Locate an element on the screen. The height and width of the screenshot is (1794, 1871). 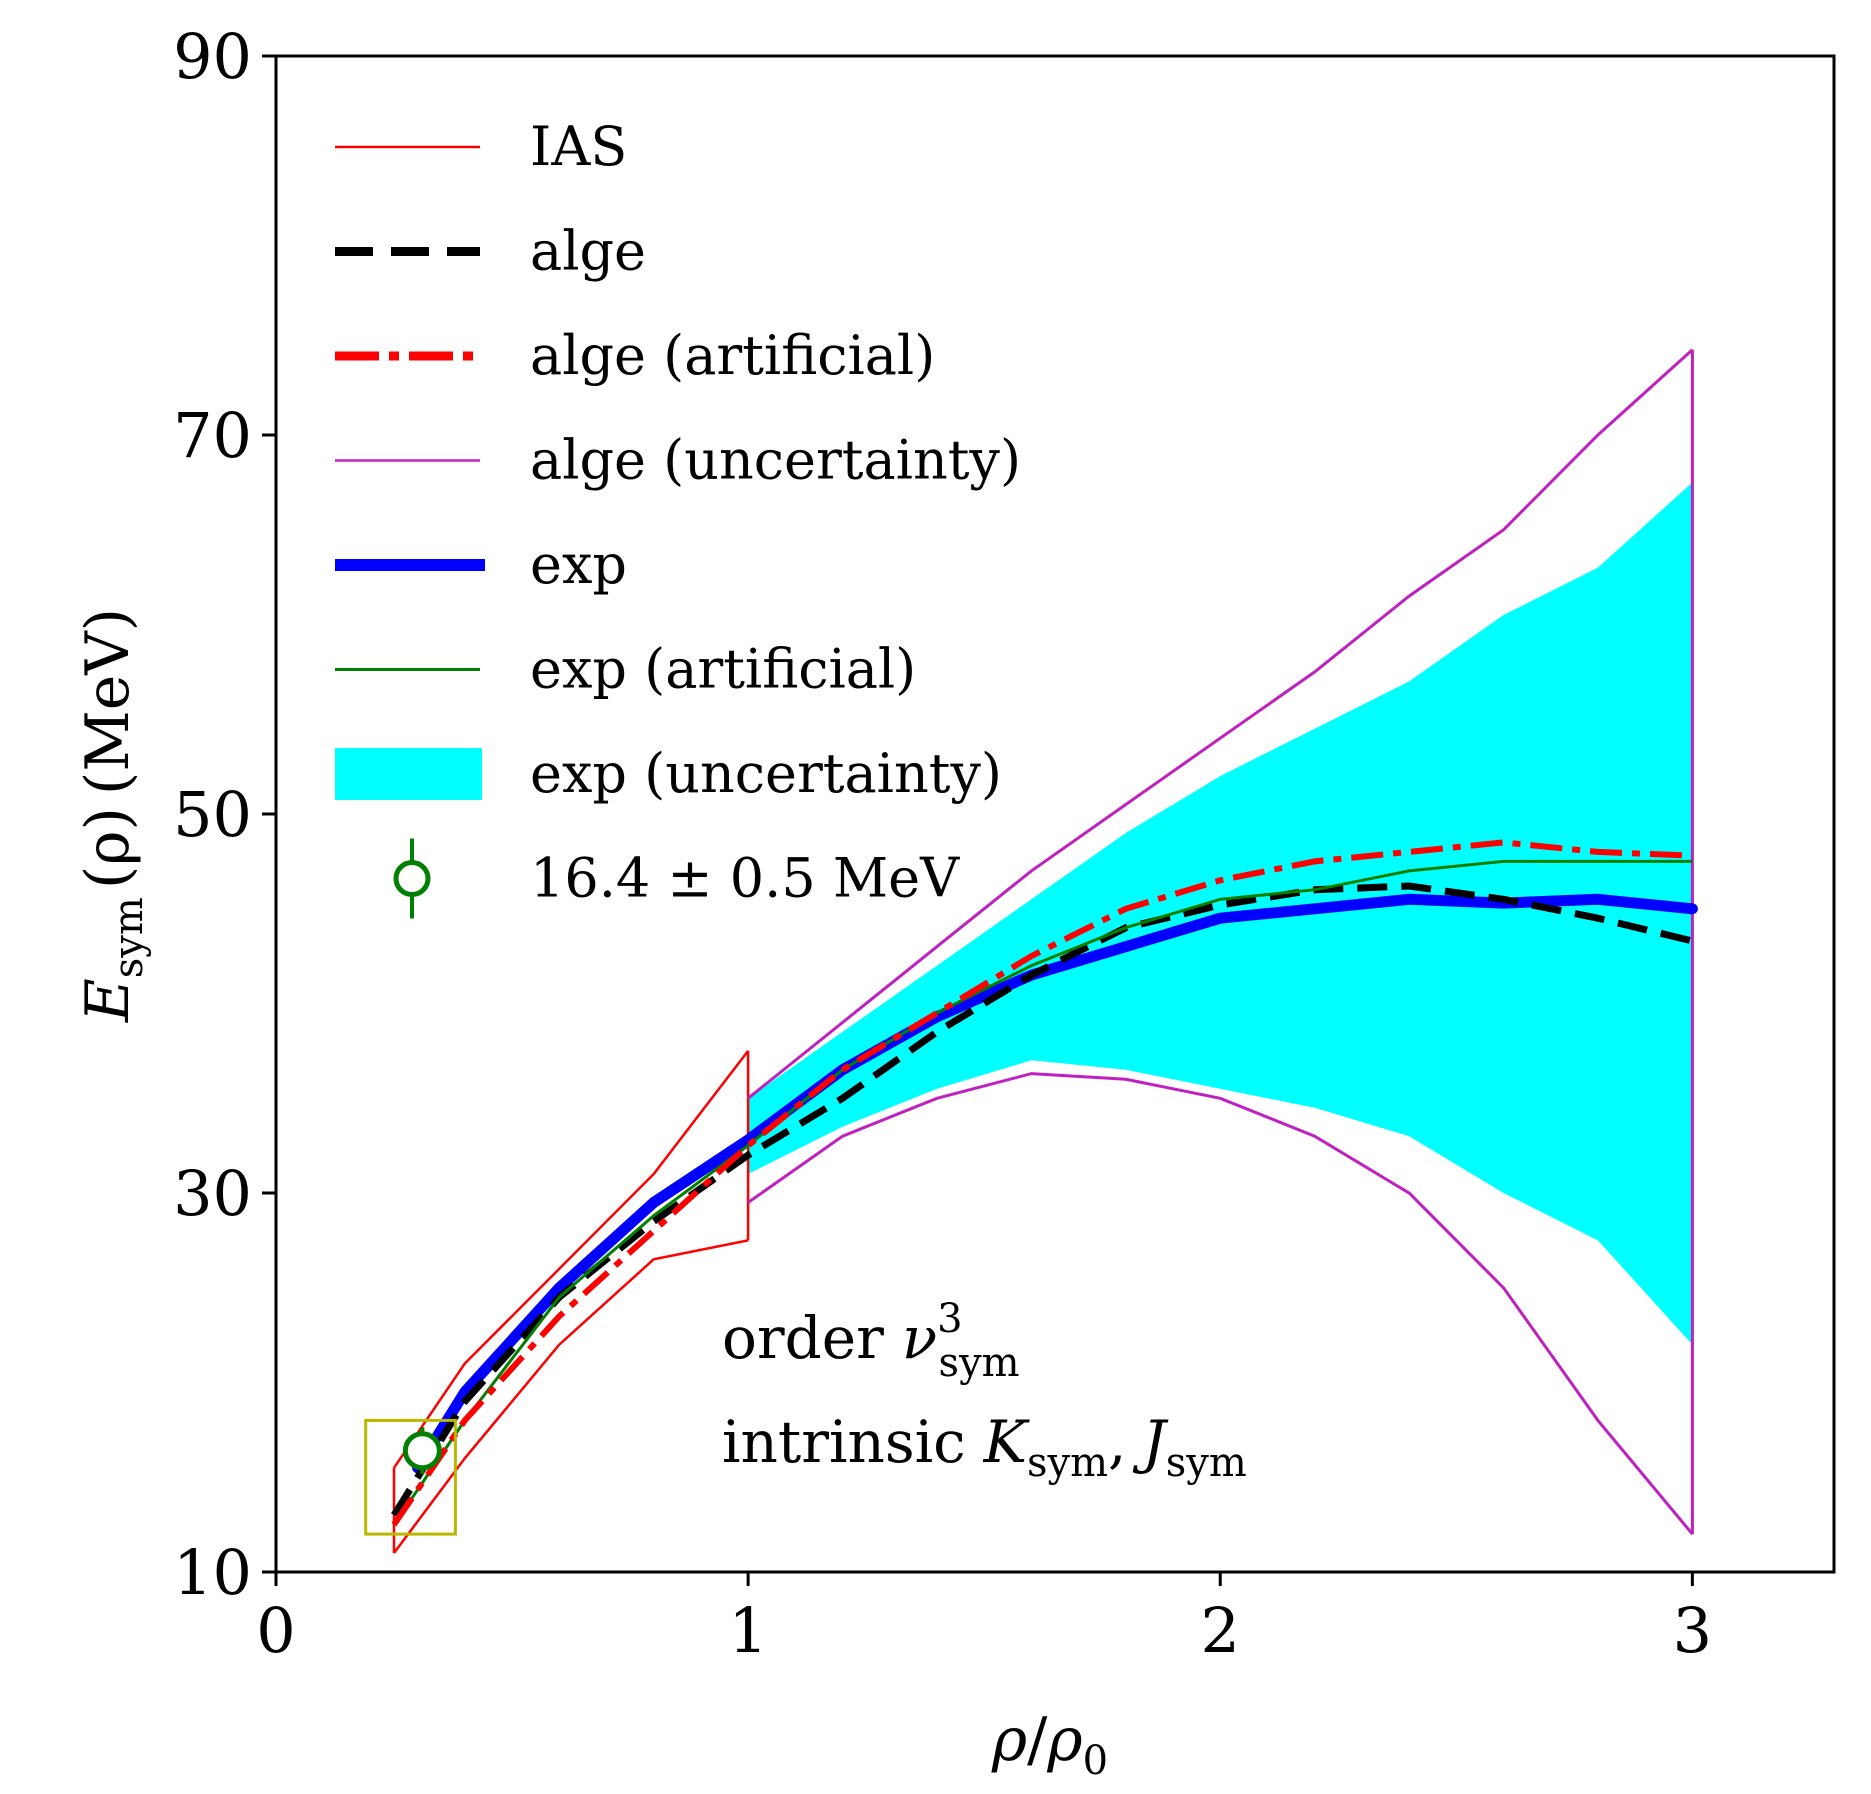
legend-item: exp (artificial) is located at coordinates (625, 669).